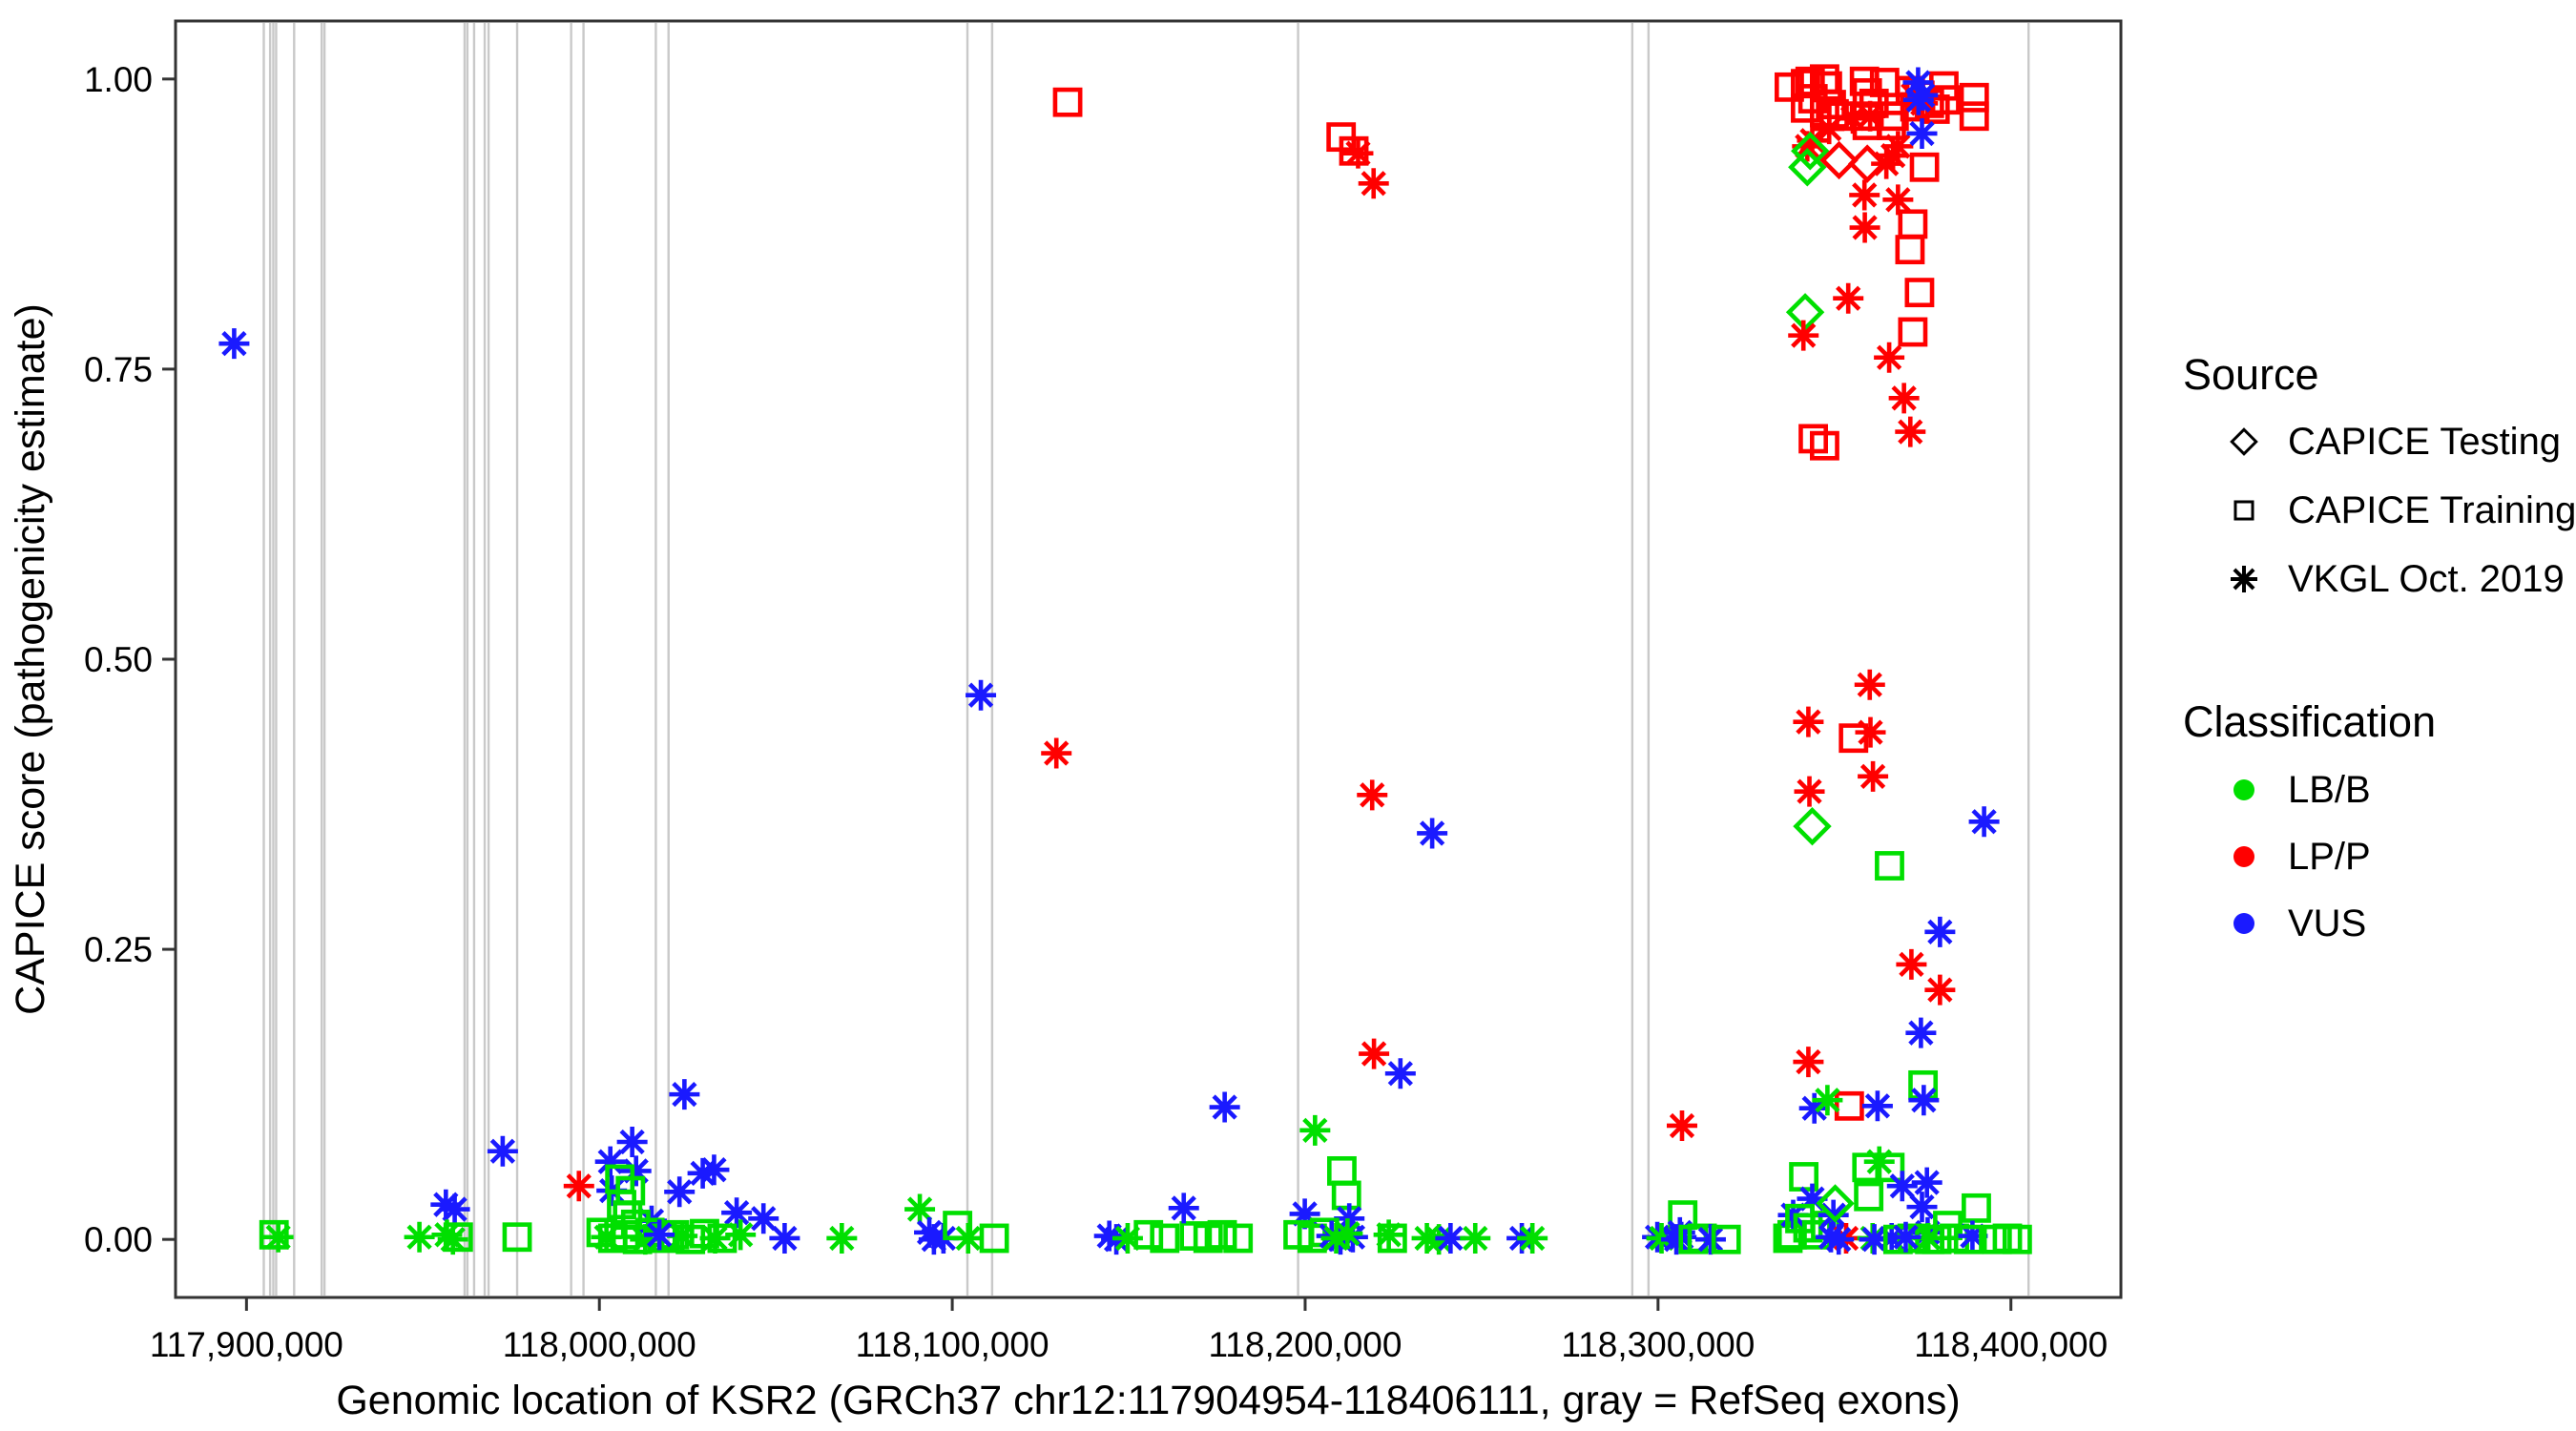 The height and width of the screenshot is (1431, 2576). I want to click on y-tick-label: 0.00, so click(118, 1239).